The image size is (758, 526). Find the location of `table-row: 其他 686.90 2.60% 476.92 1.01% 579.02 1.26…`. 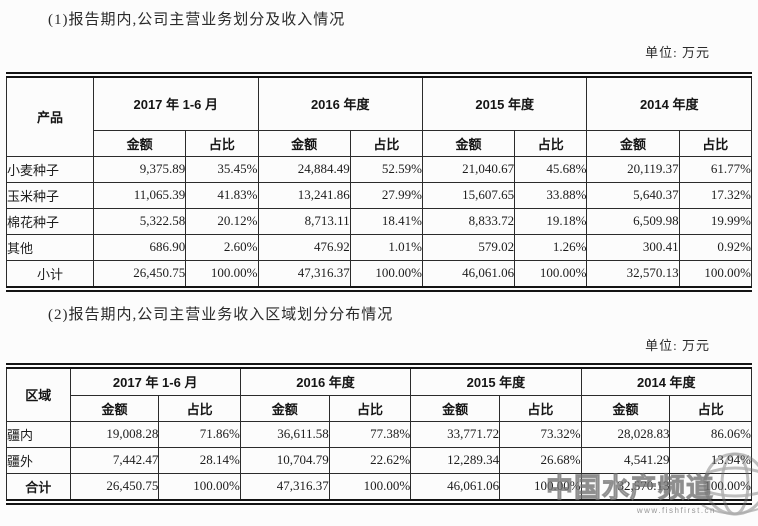

table-row: 其他 686.90 2.60% 476.92 1.01% 579.02 1.26… is located at coordinates (379, 247).